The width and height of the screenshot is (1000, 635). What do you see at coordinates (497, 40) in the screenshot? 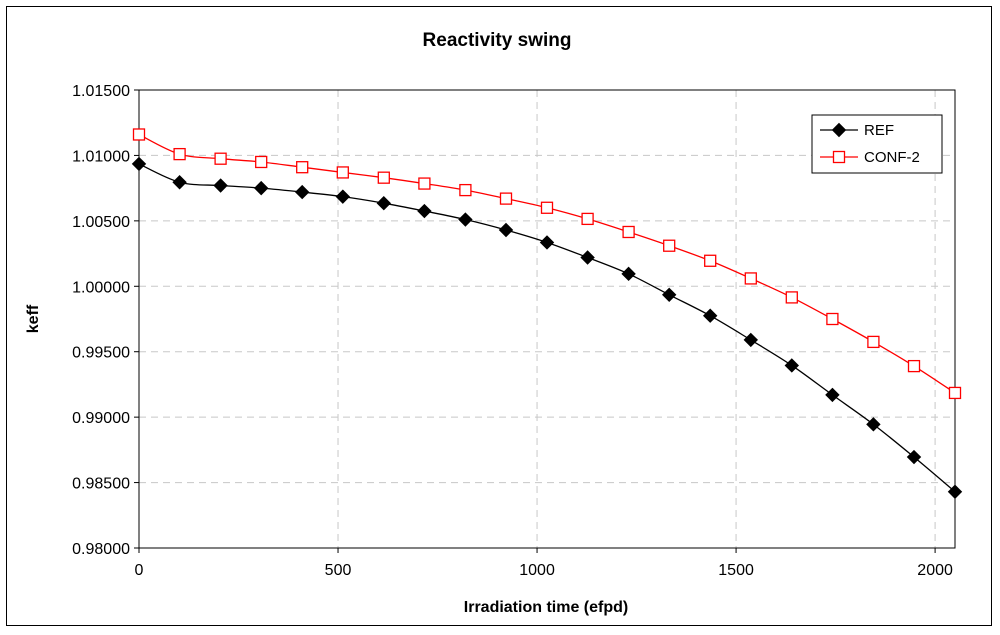
I see `chart-title: Reactivity swing` at bounding box center [497, 40].